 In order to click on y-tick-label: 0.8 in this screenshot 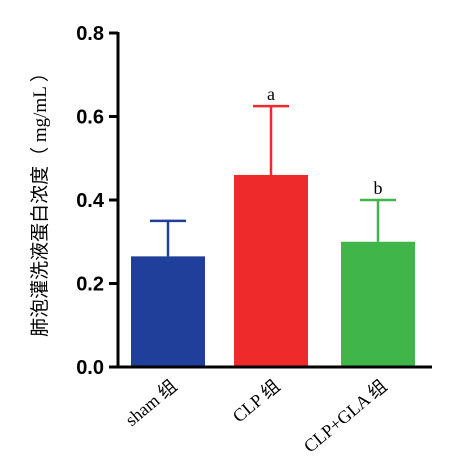, I will do `click(90, 34)`.